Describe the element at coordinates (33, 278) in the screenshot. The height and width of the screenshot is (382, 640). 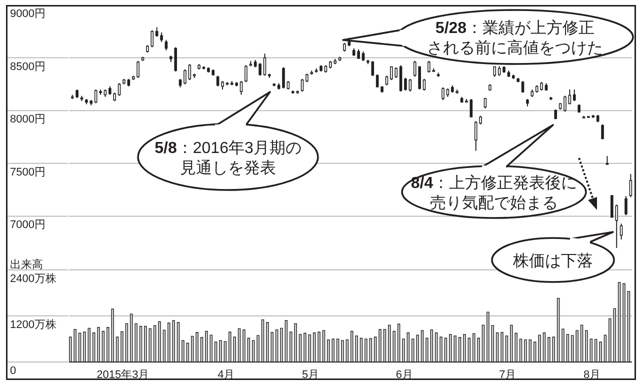
I see `y2-tick-label: 2400万株` at that location.